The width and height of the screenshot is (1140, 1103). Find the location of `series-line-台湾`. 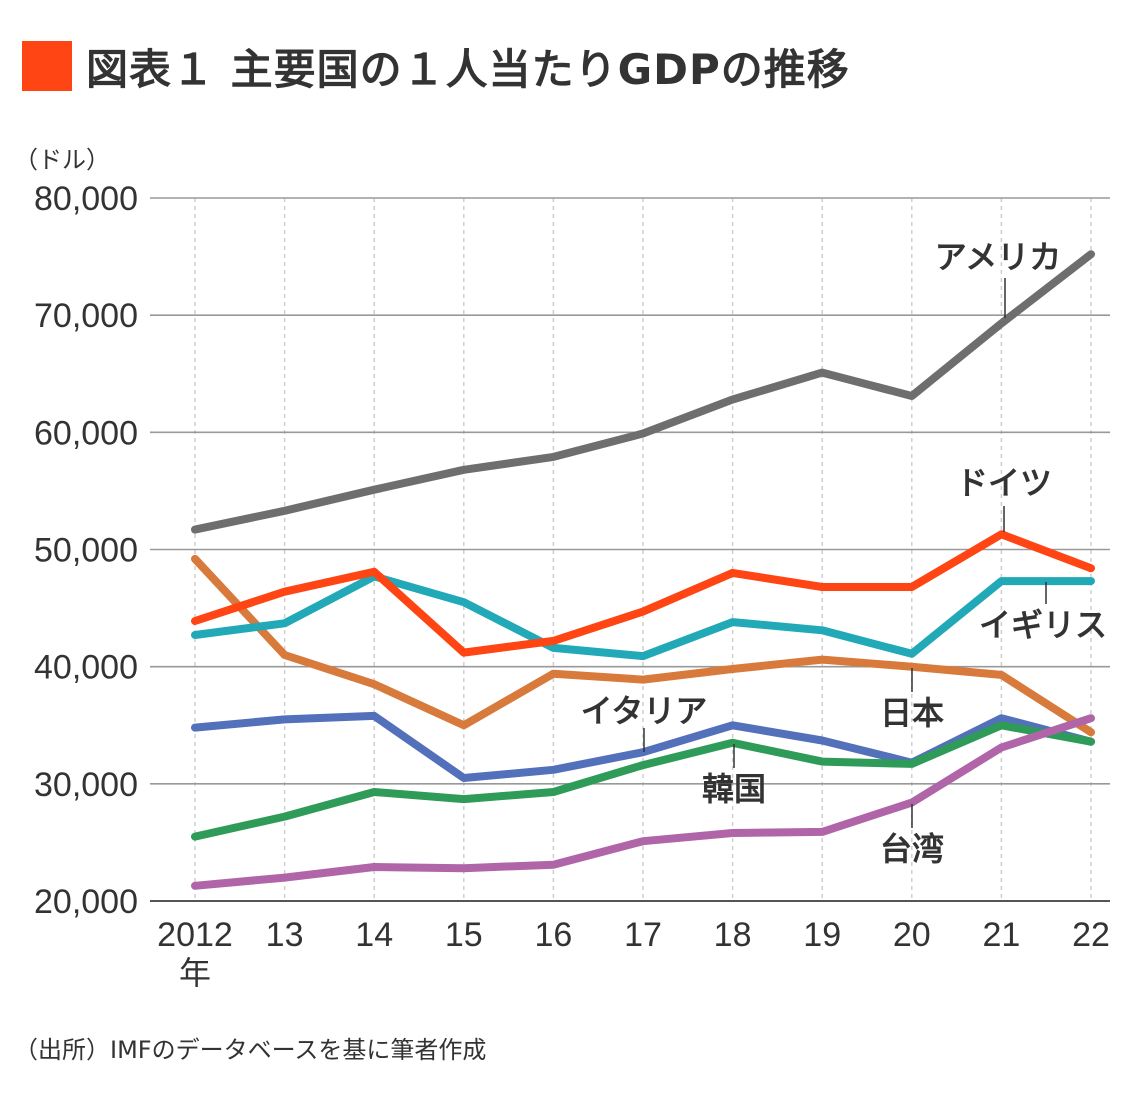

series-line-台湾 is located at coordinates (643, 802).